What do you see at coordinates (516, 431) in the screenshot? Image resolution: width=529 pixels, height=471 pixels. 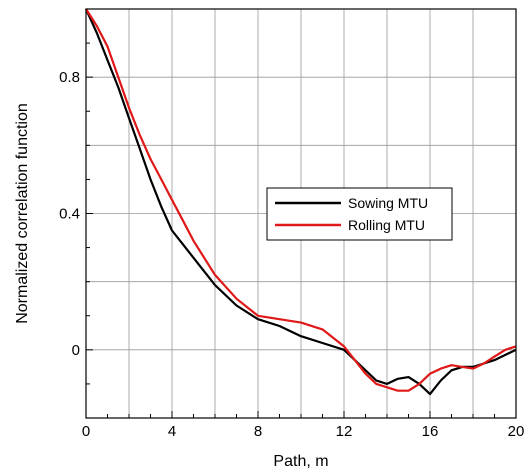 I see `x-tick-label: 20` at bounding box center [516, 431].